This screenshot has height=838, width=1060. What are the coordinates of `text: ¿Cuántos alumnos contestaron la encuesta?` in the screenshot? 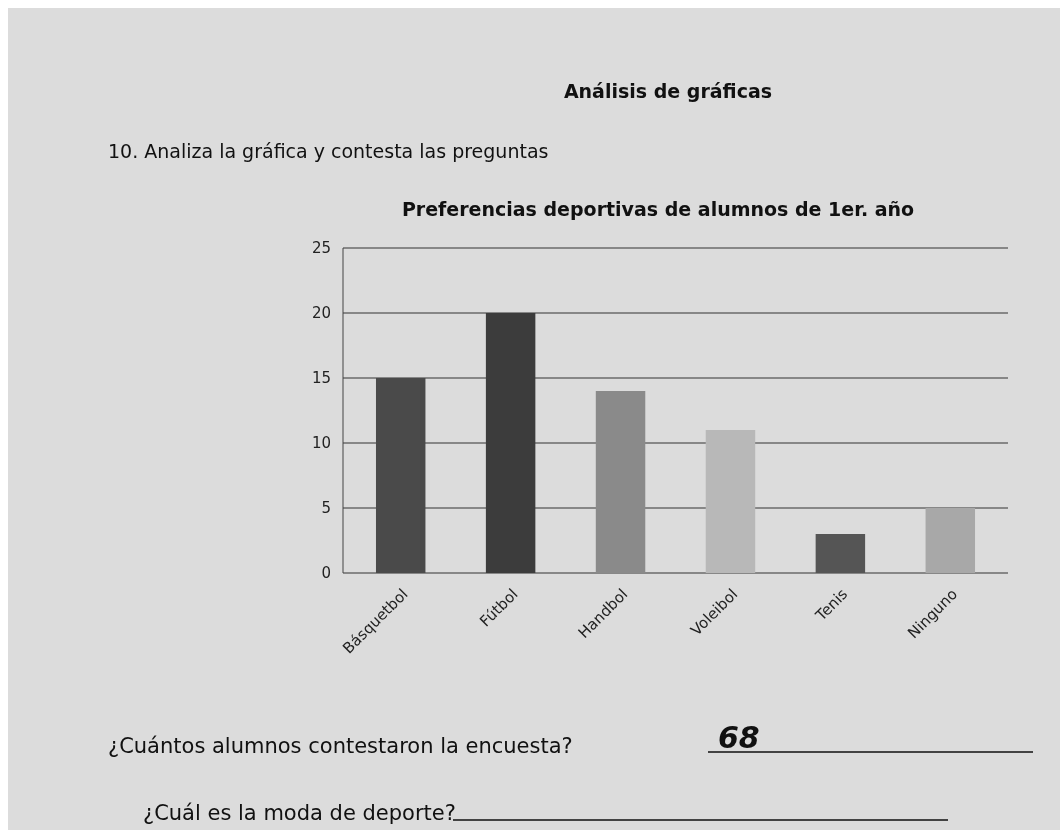 It's located at (340, 746).